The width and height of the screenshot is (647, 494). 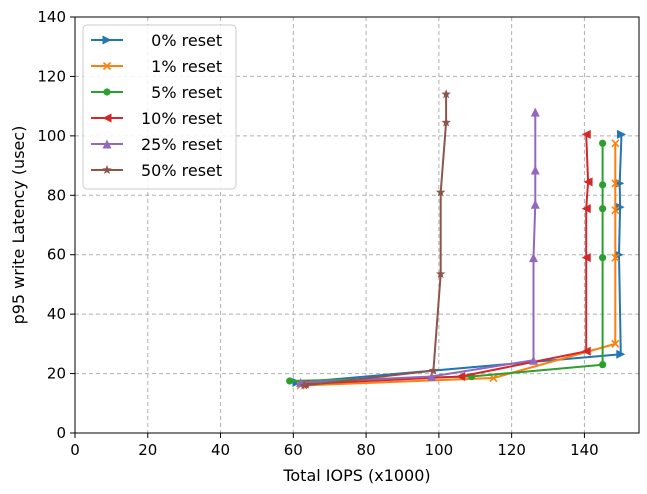 I want to click on legend-entry: 0% reset, so click(x=156, y=40).